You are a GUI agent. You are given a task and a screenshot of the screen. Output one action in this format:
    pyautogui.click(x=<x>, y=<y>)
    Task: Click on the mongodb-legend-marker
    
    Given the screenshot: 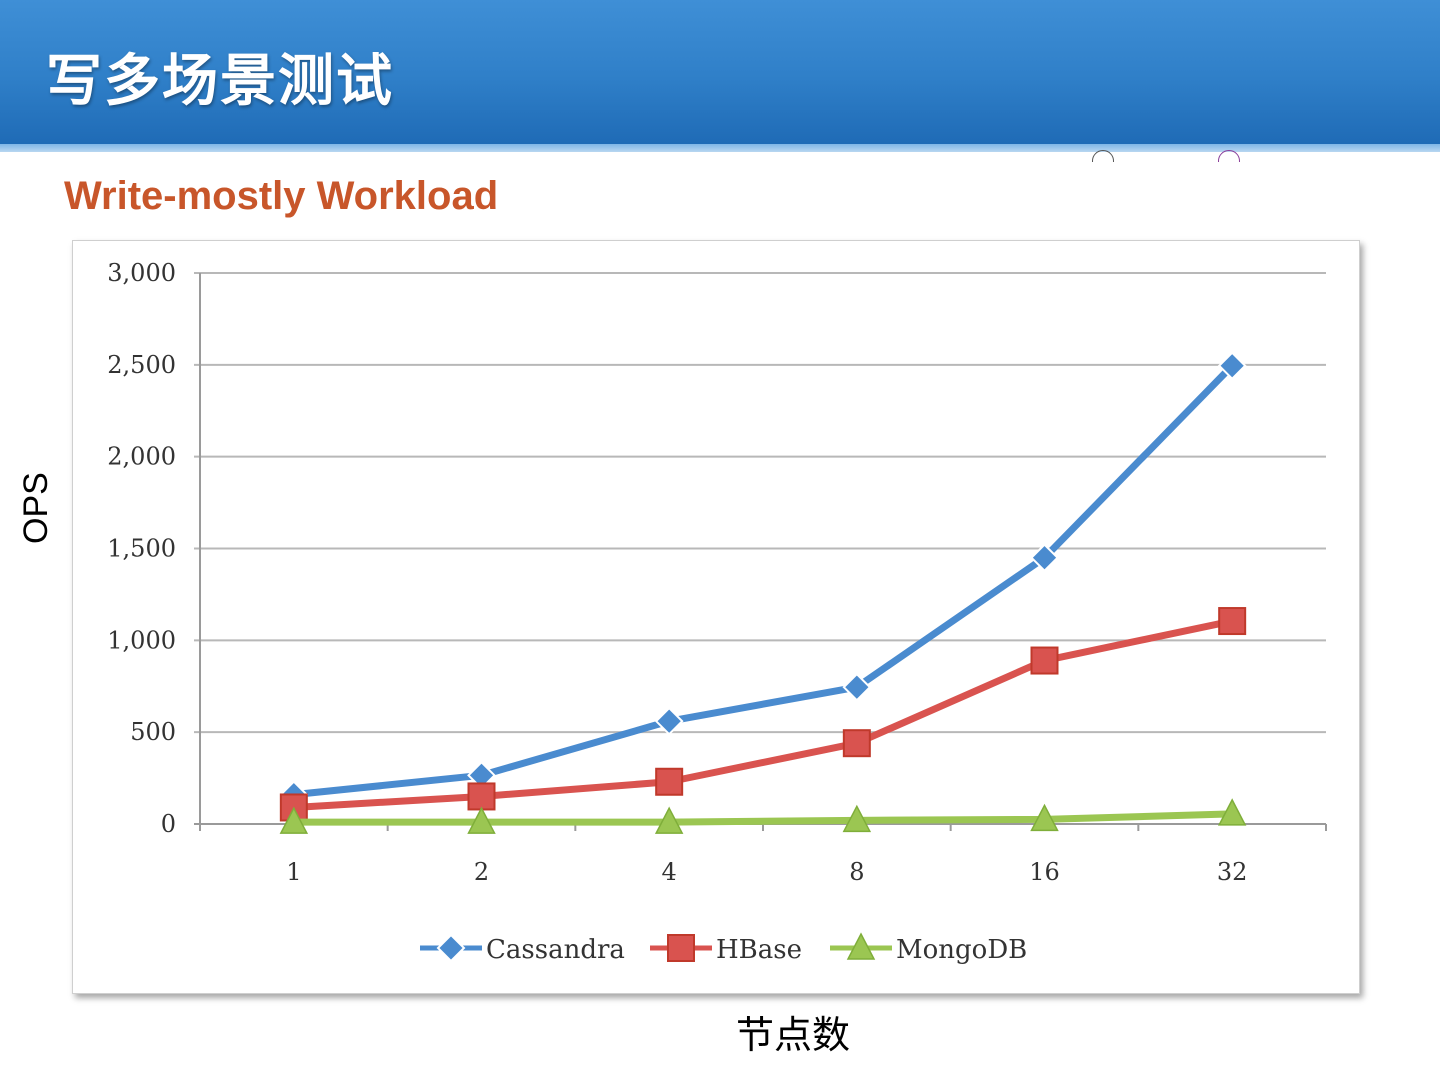 What is the action you would take?
    pyautogui.click(x=861, y=946)
    